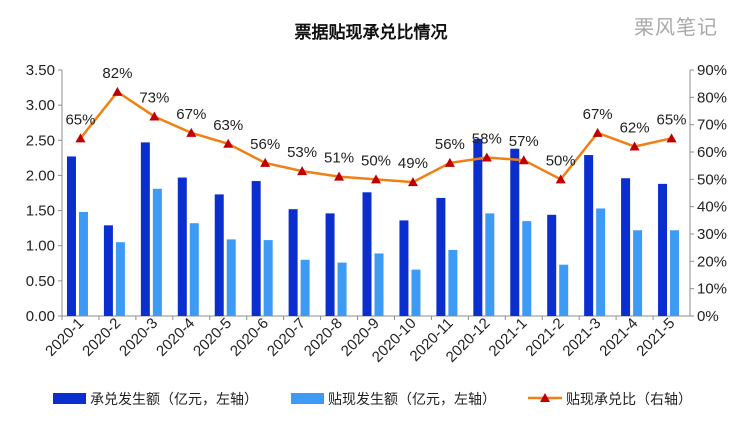 This screenshot has width=753, height=442. Describe the element at coordinates (581, 337) in the screenshot. I see `x-tick-label: 2021-3` at that location.